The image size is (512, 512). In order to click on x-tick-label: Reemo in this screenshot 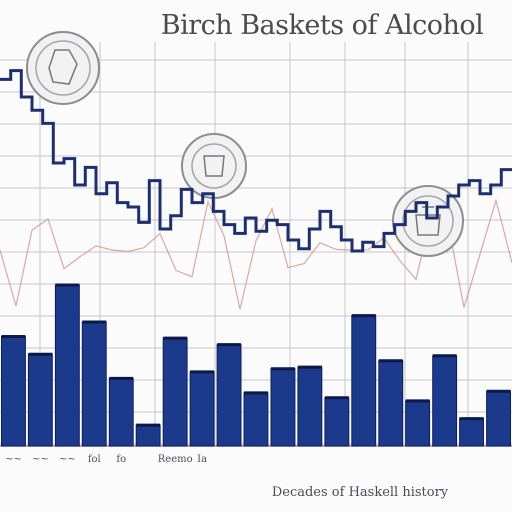, I will do `click(175, 459)`.